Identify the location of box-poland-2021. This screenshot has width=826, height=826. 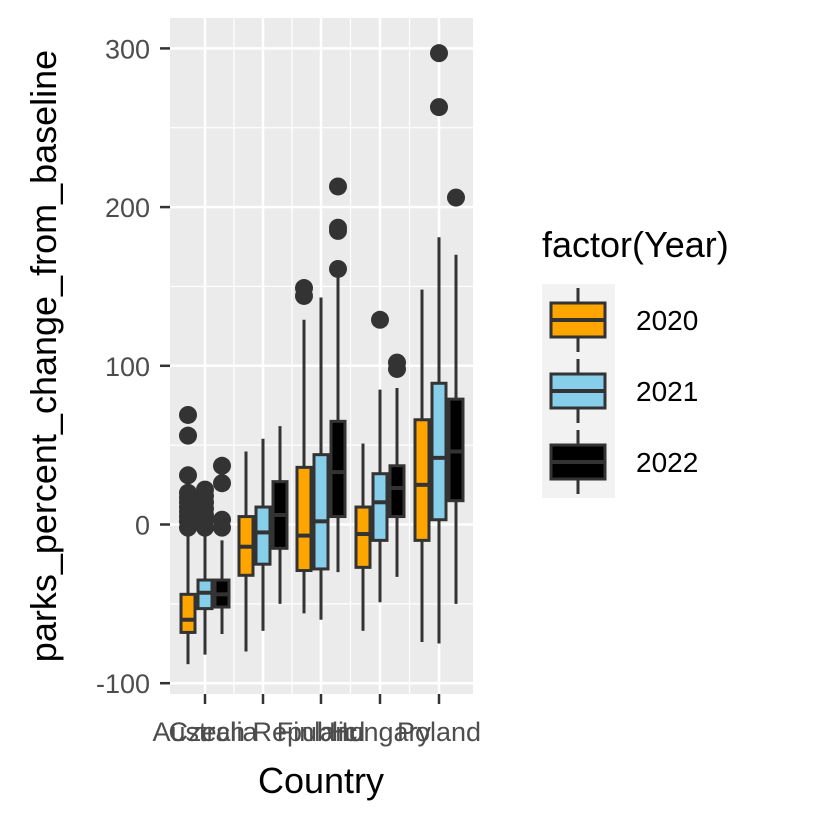
(439, 344).